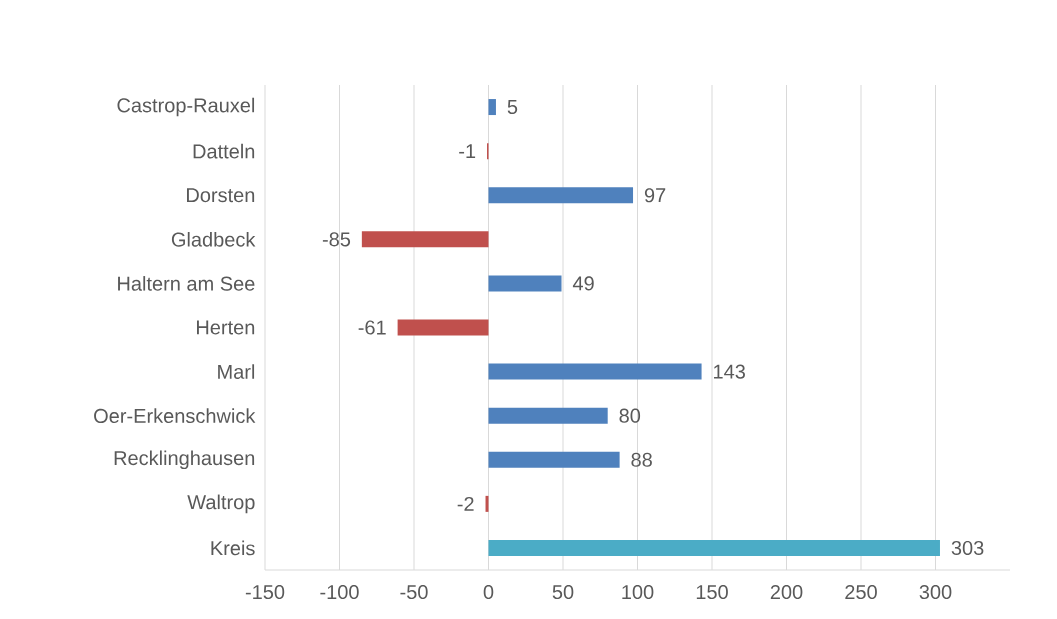 The width and height of the screenshot is (1057, 619). Describe the element at coordinates (372, 327) in the screenshot. I see `data-label: -61` at that location.